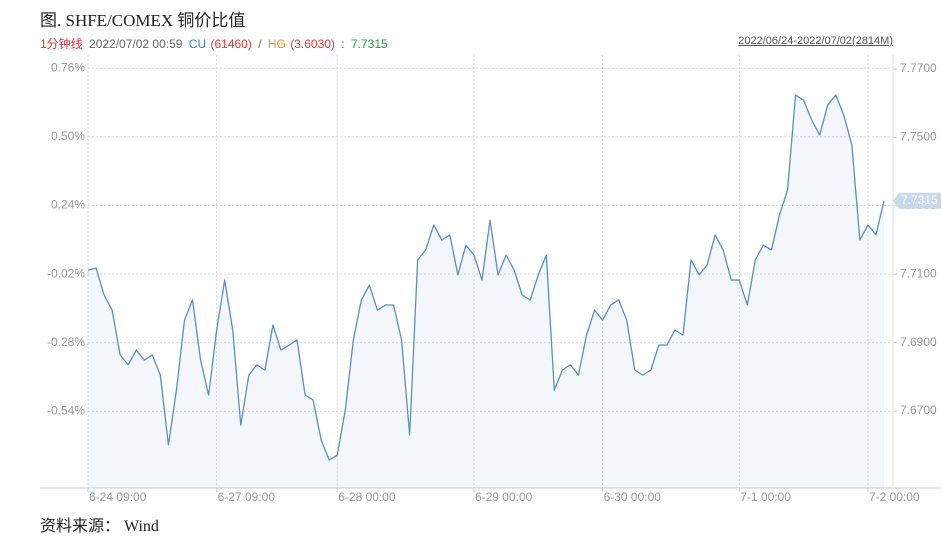 The width and height of the screenshot is (941, 536). What do you see at coordinates (68, 136) in the screenshot?
I see `y-tick-label: 0.50%` at bounding box center [68, 136].